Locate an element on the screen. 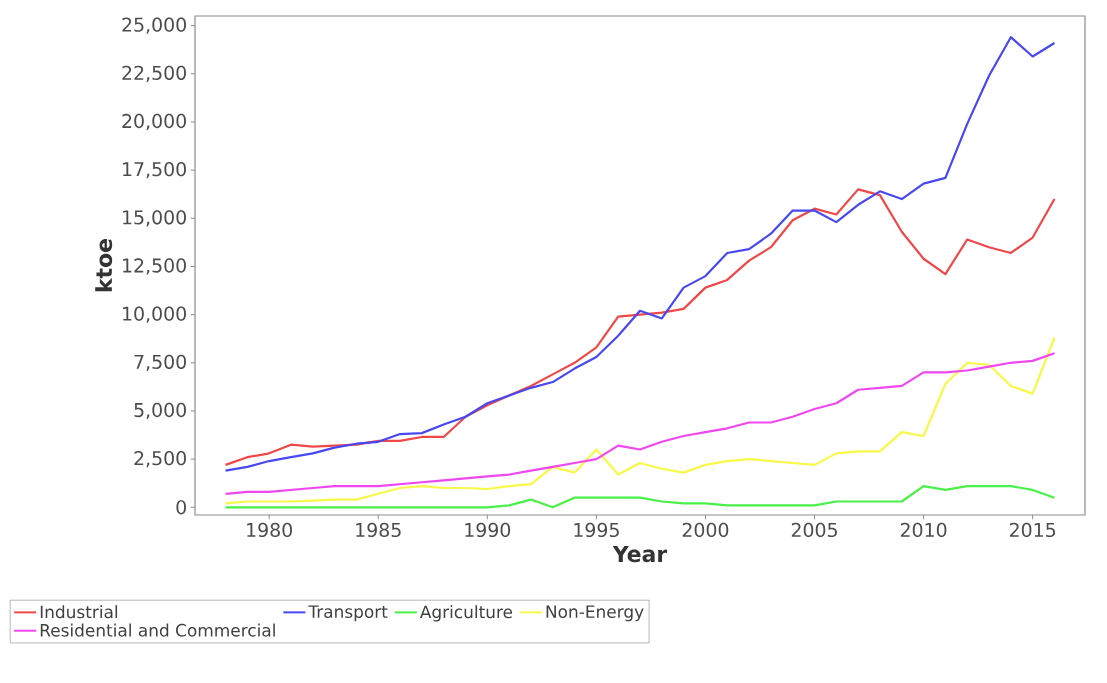 This screenshot has height=683, width=1107. x-tick-label: 1990 is located at coordinates (488, 530).